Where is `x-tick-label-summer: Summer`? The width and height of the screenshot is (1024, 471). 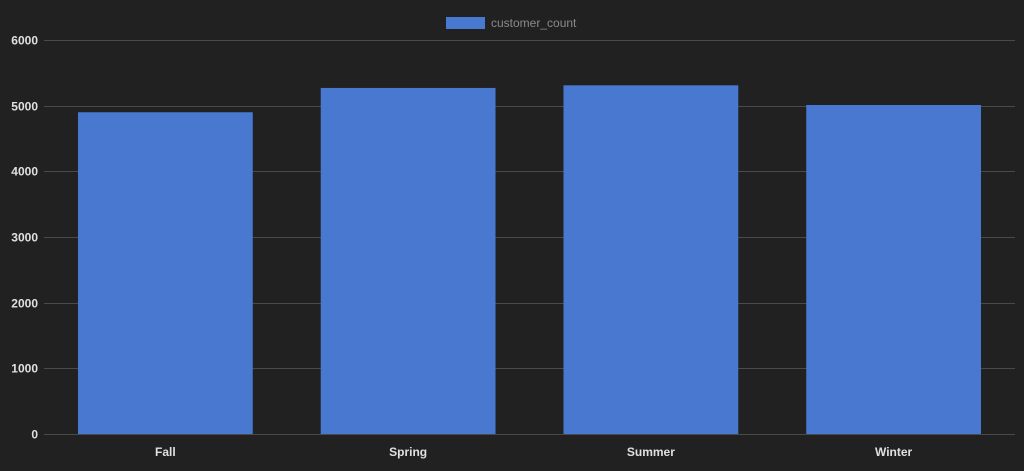
x-tick-label-summer: Summer is located at coordinates (651, 452).